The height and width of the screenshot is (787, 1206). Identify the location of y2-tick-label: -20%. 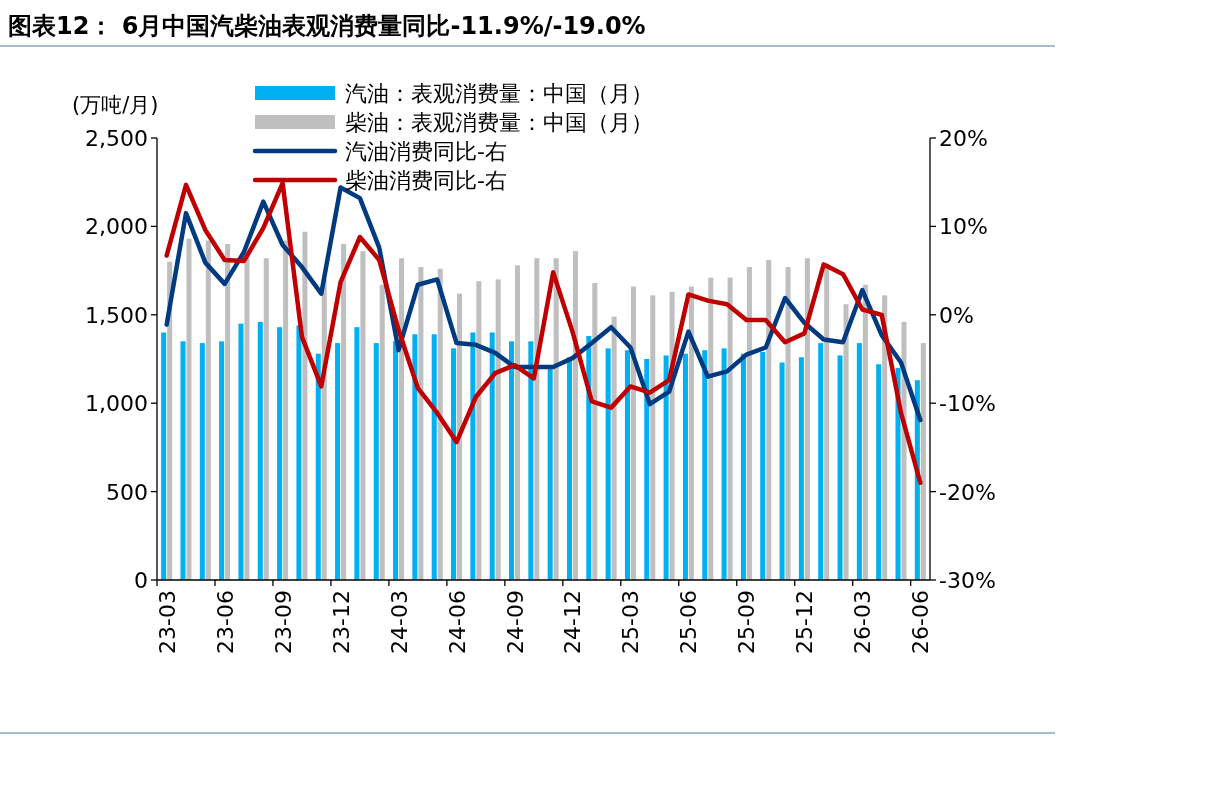
(967, 492).